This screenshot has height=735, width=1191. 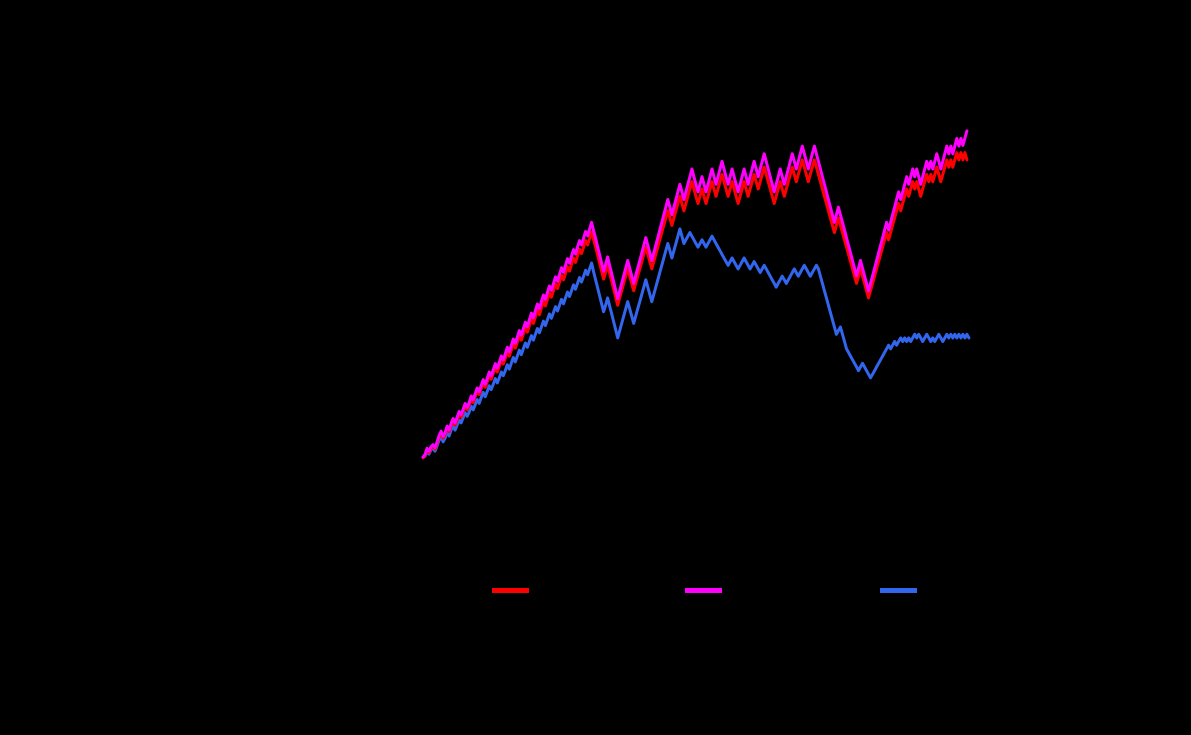 I want to click on legend-swatch-red, so click(x=510, y=590).